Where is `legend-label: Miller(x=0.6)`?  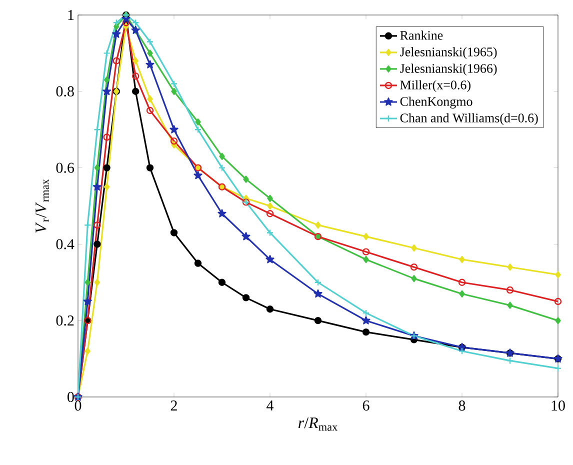 legend-label: Miller(x=0.6) is located at coordinates (435, 86).